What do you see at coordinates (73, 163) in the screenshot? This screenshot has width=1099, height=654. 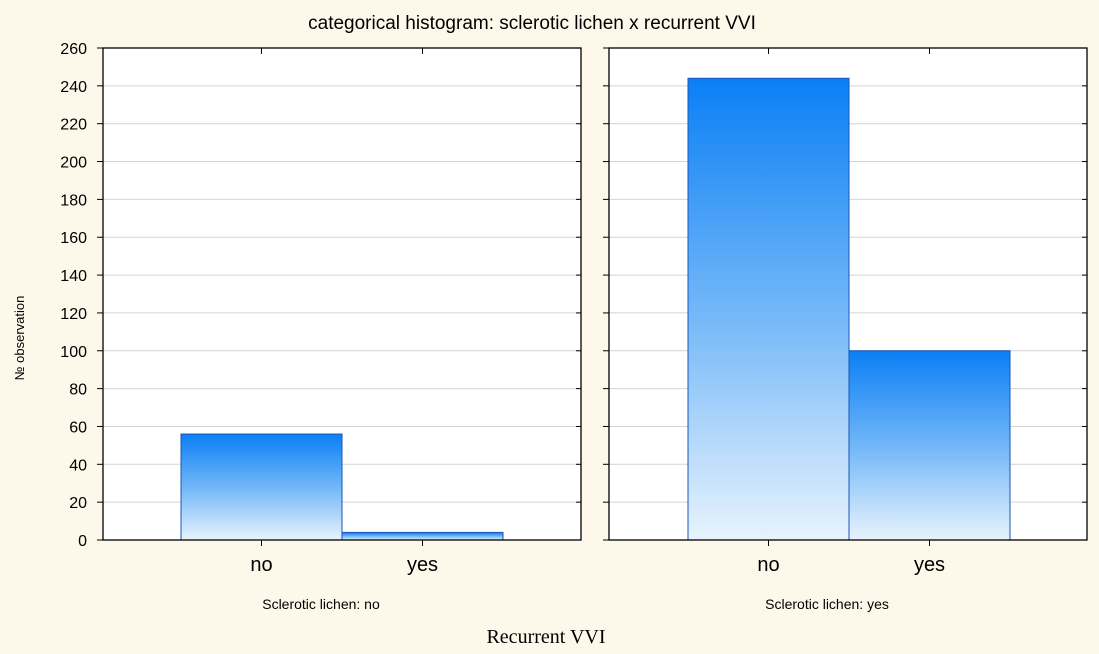 I see `y-tick-label: 200` at bounding box center [73, 163].